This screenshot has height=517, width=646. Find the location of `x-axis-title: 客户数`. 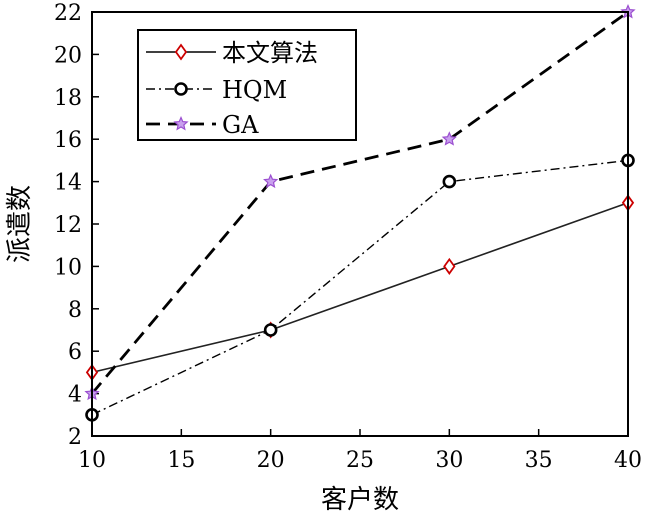

x-axis-title: 客户数 is located at coordinates (360, 500).